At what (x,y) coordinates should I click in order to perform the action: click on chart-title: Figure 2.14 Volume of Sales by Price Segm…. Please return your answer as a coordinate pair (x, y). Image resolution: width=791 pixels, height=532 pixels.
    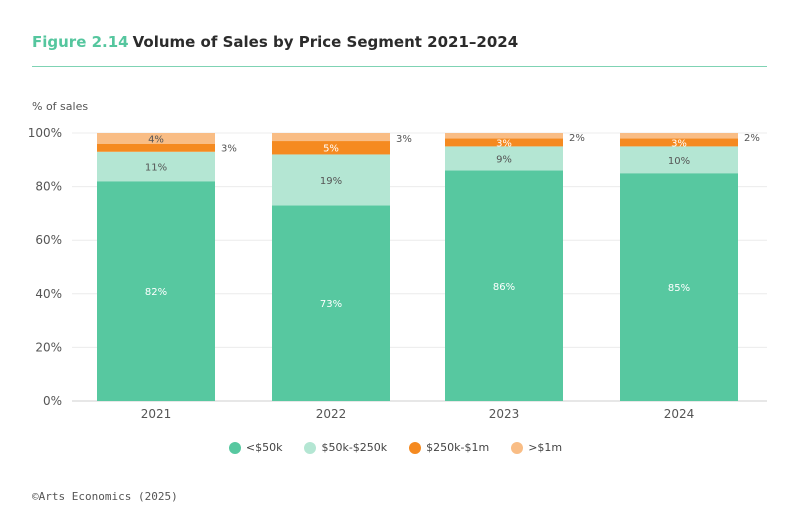
    Looking at the image, I should click on (275, 42).